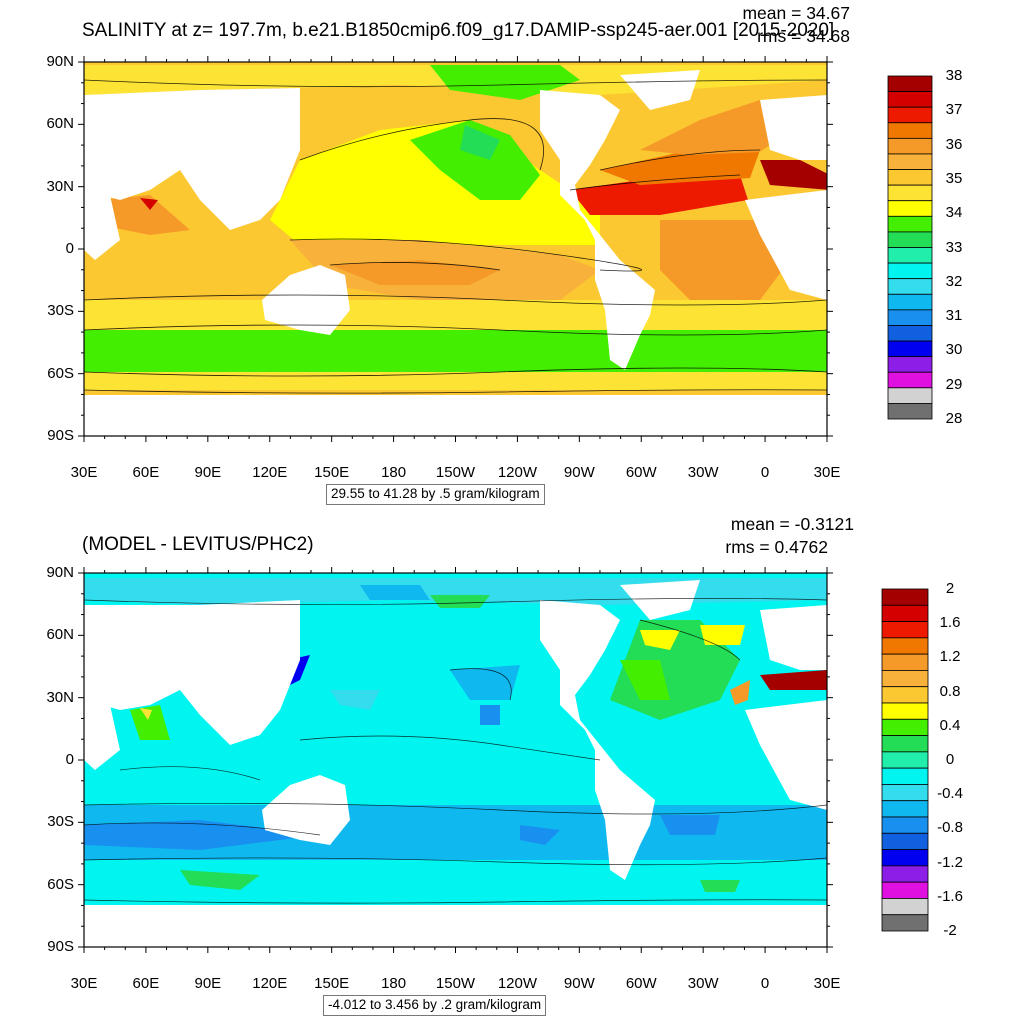 The image size is (1024, 1024). What do you see at coordinates (950, 657) in the screenshot?
I see `colorbar-label: 1.2` at bounding box center [950, 657].